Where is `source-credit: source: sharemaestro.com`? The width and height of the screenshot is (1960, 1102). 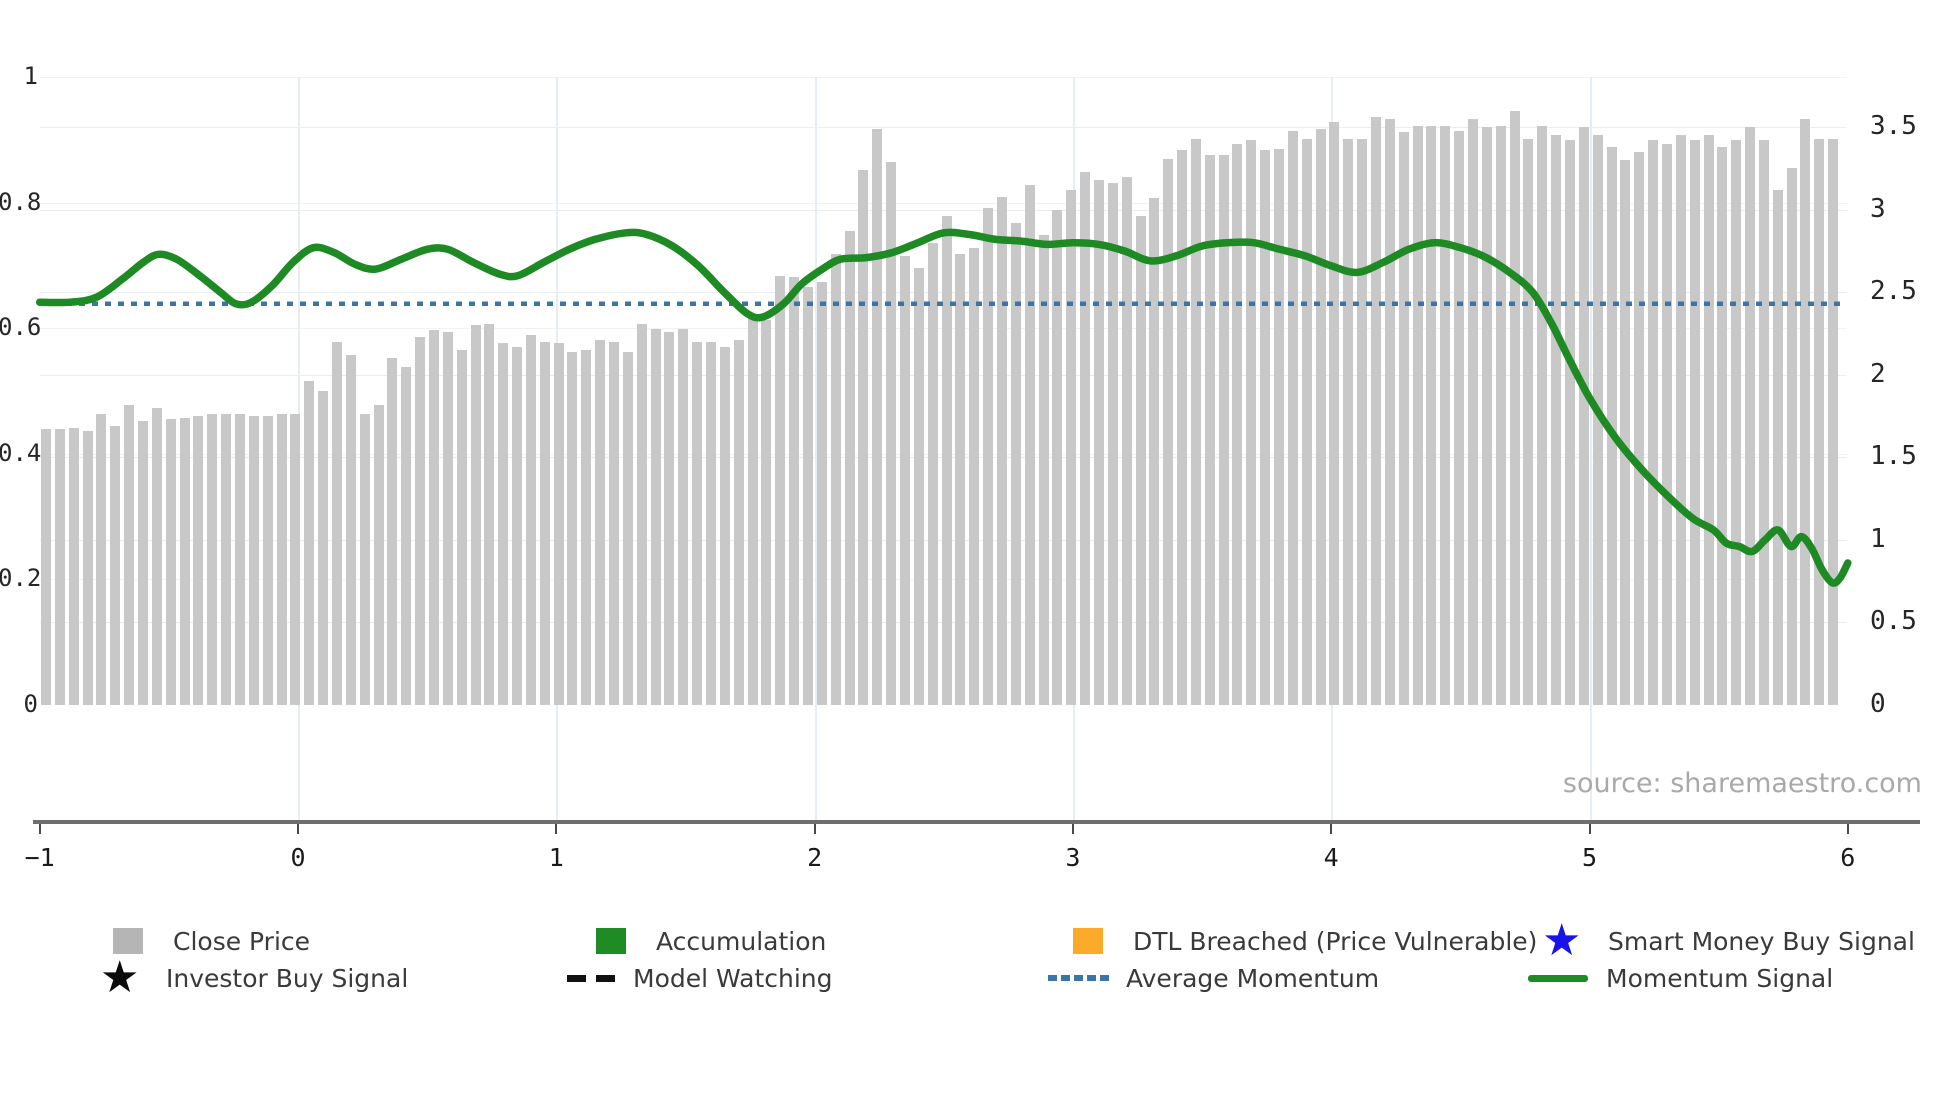 source-credit: source: sharemaestro.com is located at coordinates (1742, 783).